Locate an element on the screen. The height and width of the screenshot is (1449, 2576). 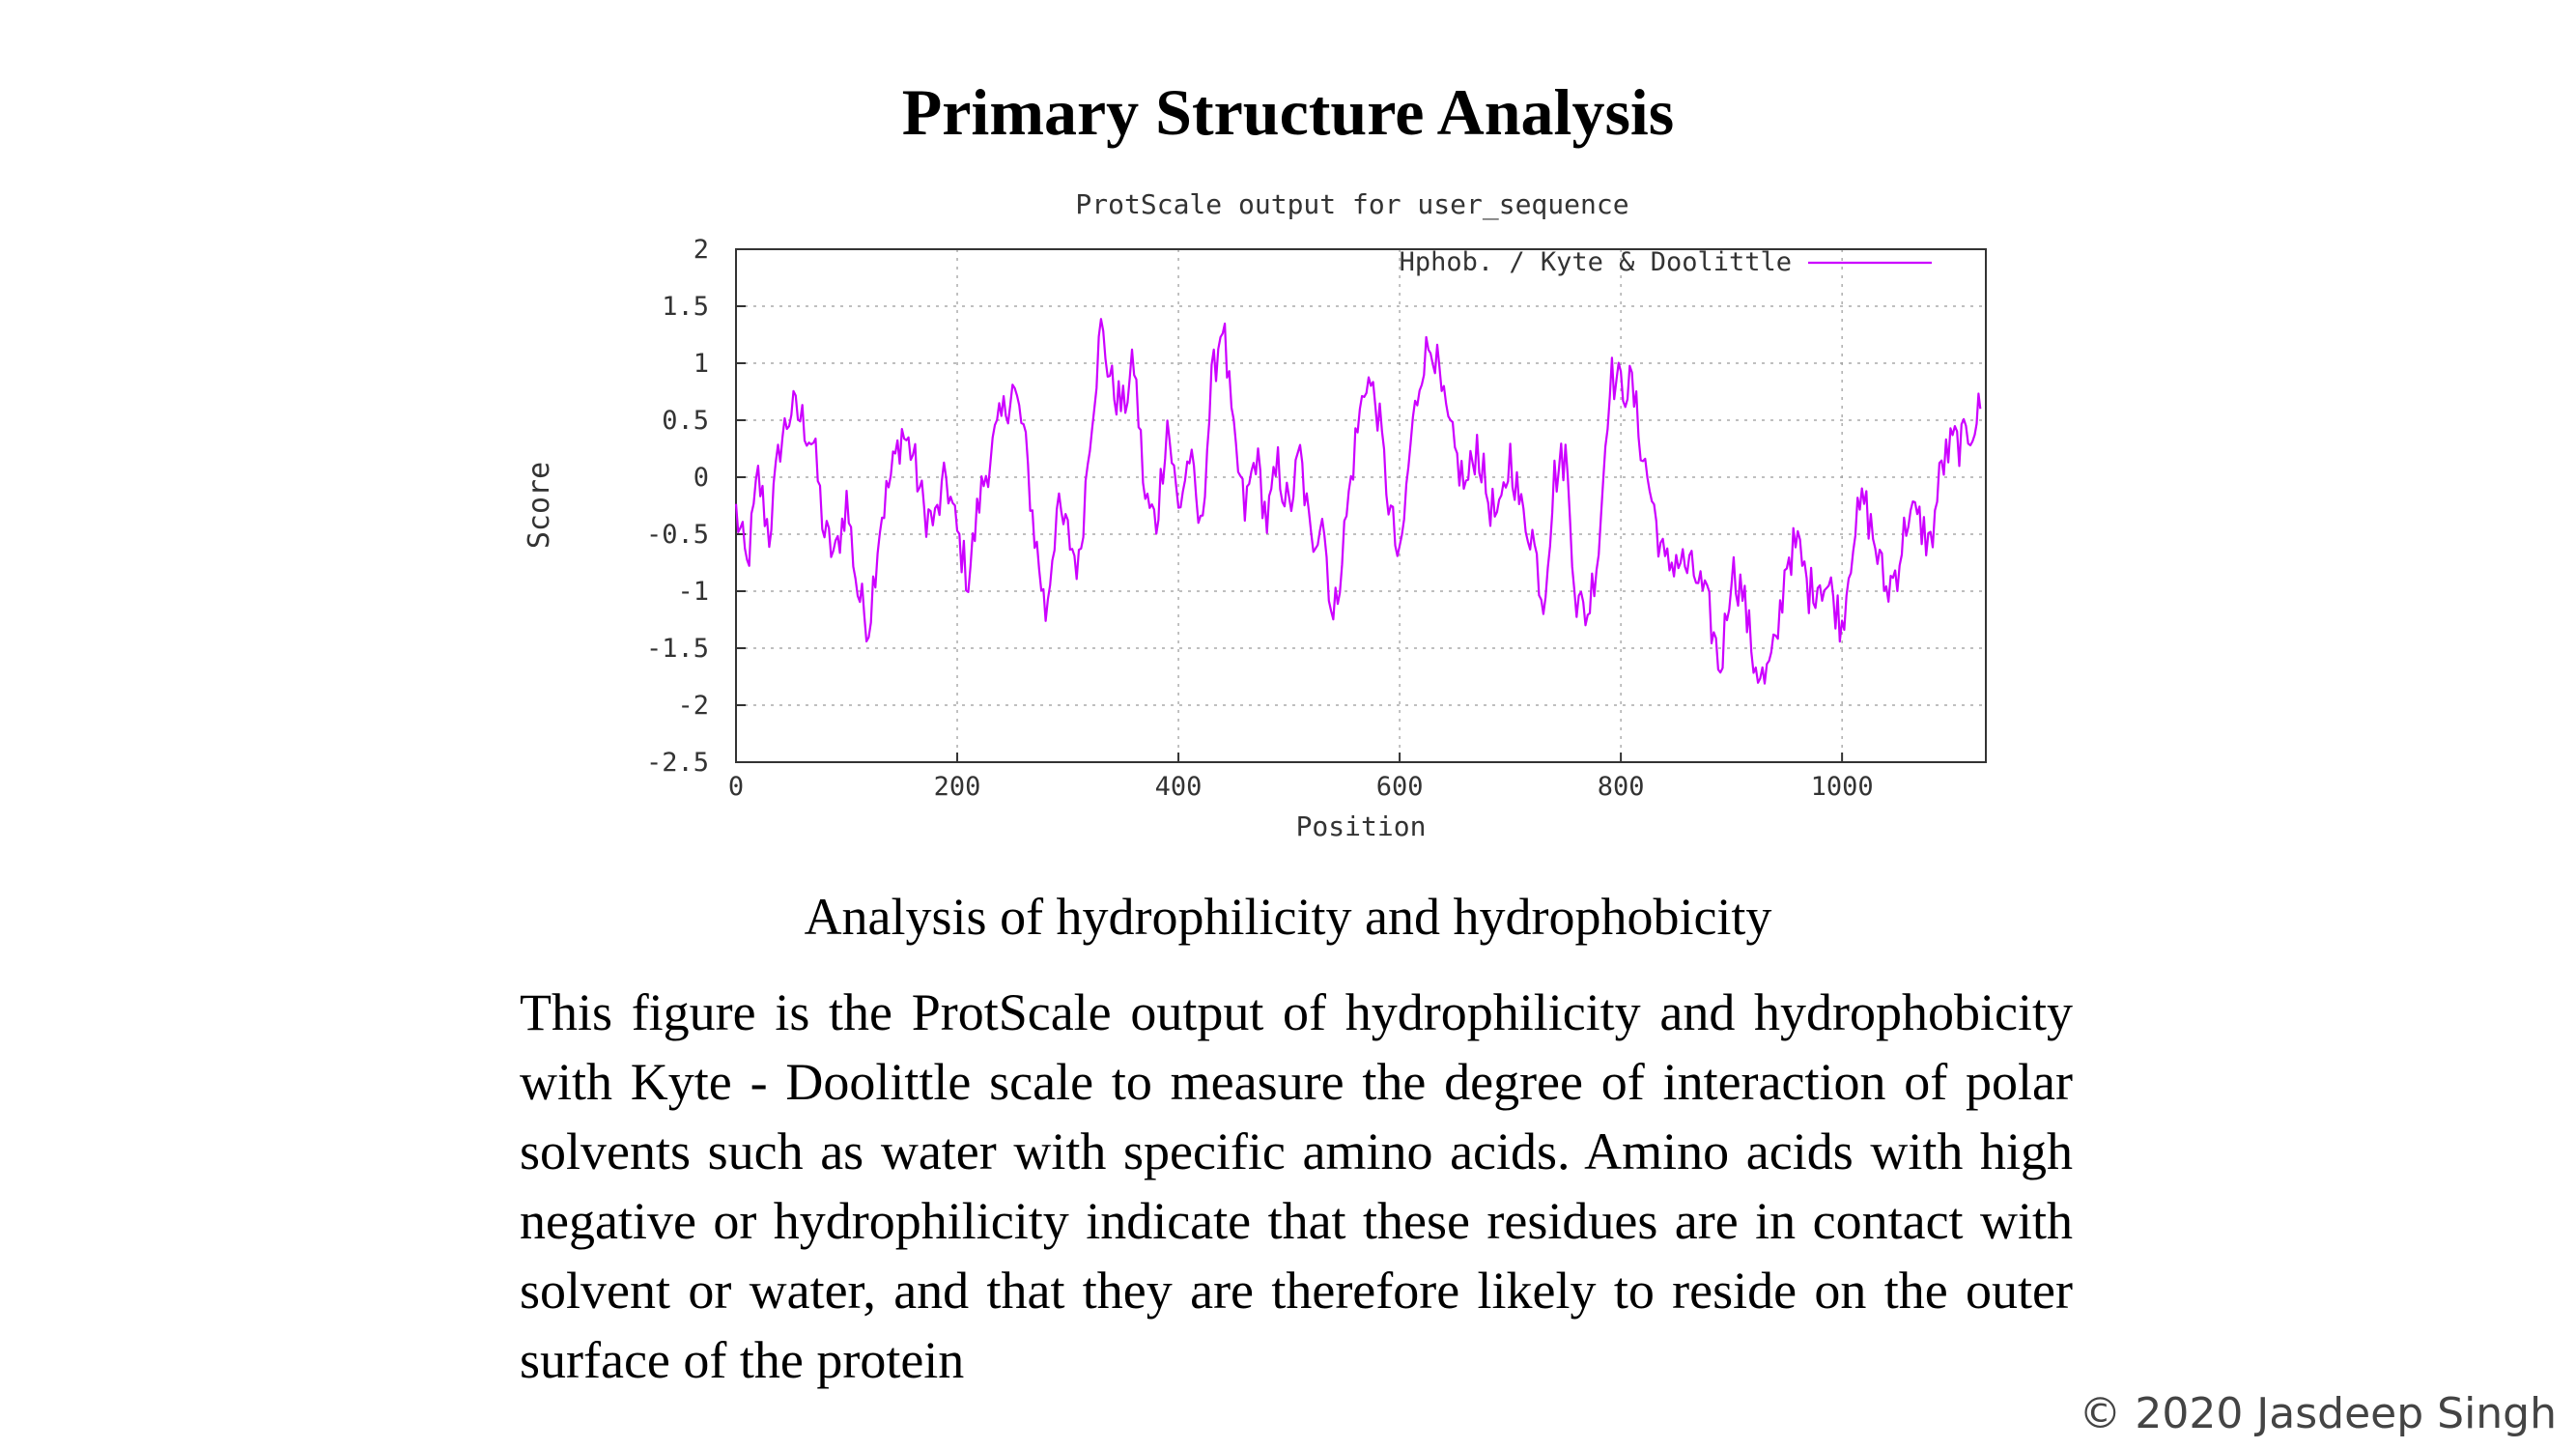
x-tick-label: 1000 is located at coordinates (1842, 787).